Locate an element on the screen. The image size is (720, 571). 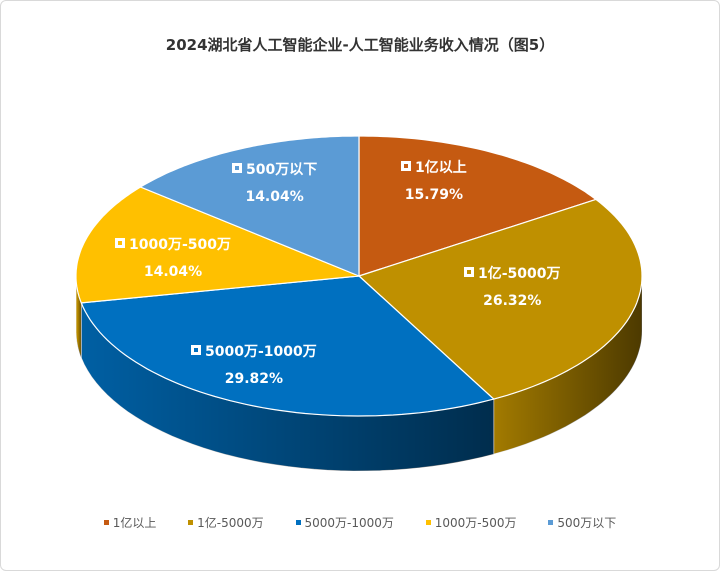
slice-label-0: 1亿以上 15.79% is located at coordinates (434, 182).